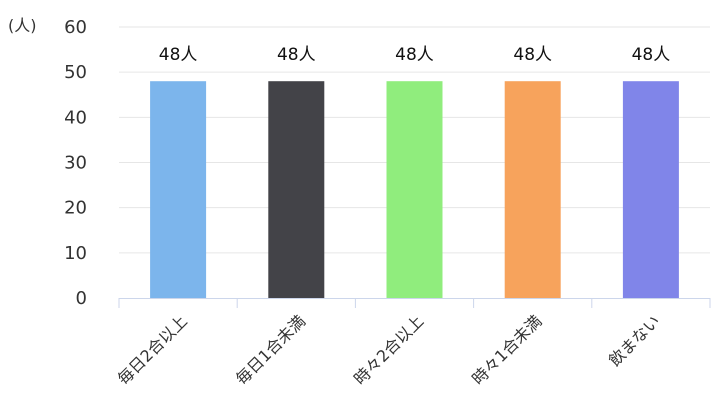 This screenshot has height=407, width=723. Describe the element at coordinates (506, 349) in the screenshot. I see `x-tick-label: 時々1合未満` at that location.